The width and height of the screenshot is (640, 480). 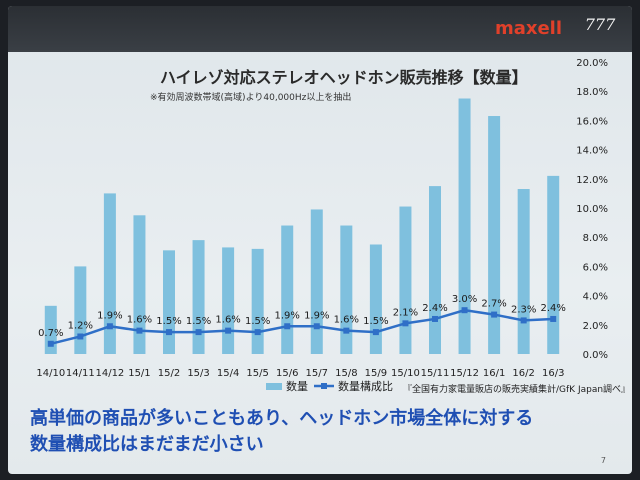 What do you see at coordinates (464, 299) in the screenshot?
I see `data-label-15/12: 3.0%` at bounding box center [464, 299].